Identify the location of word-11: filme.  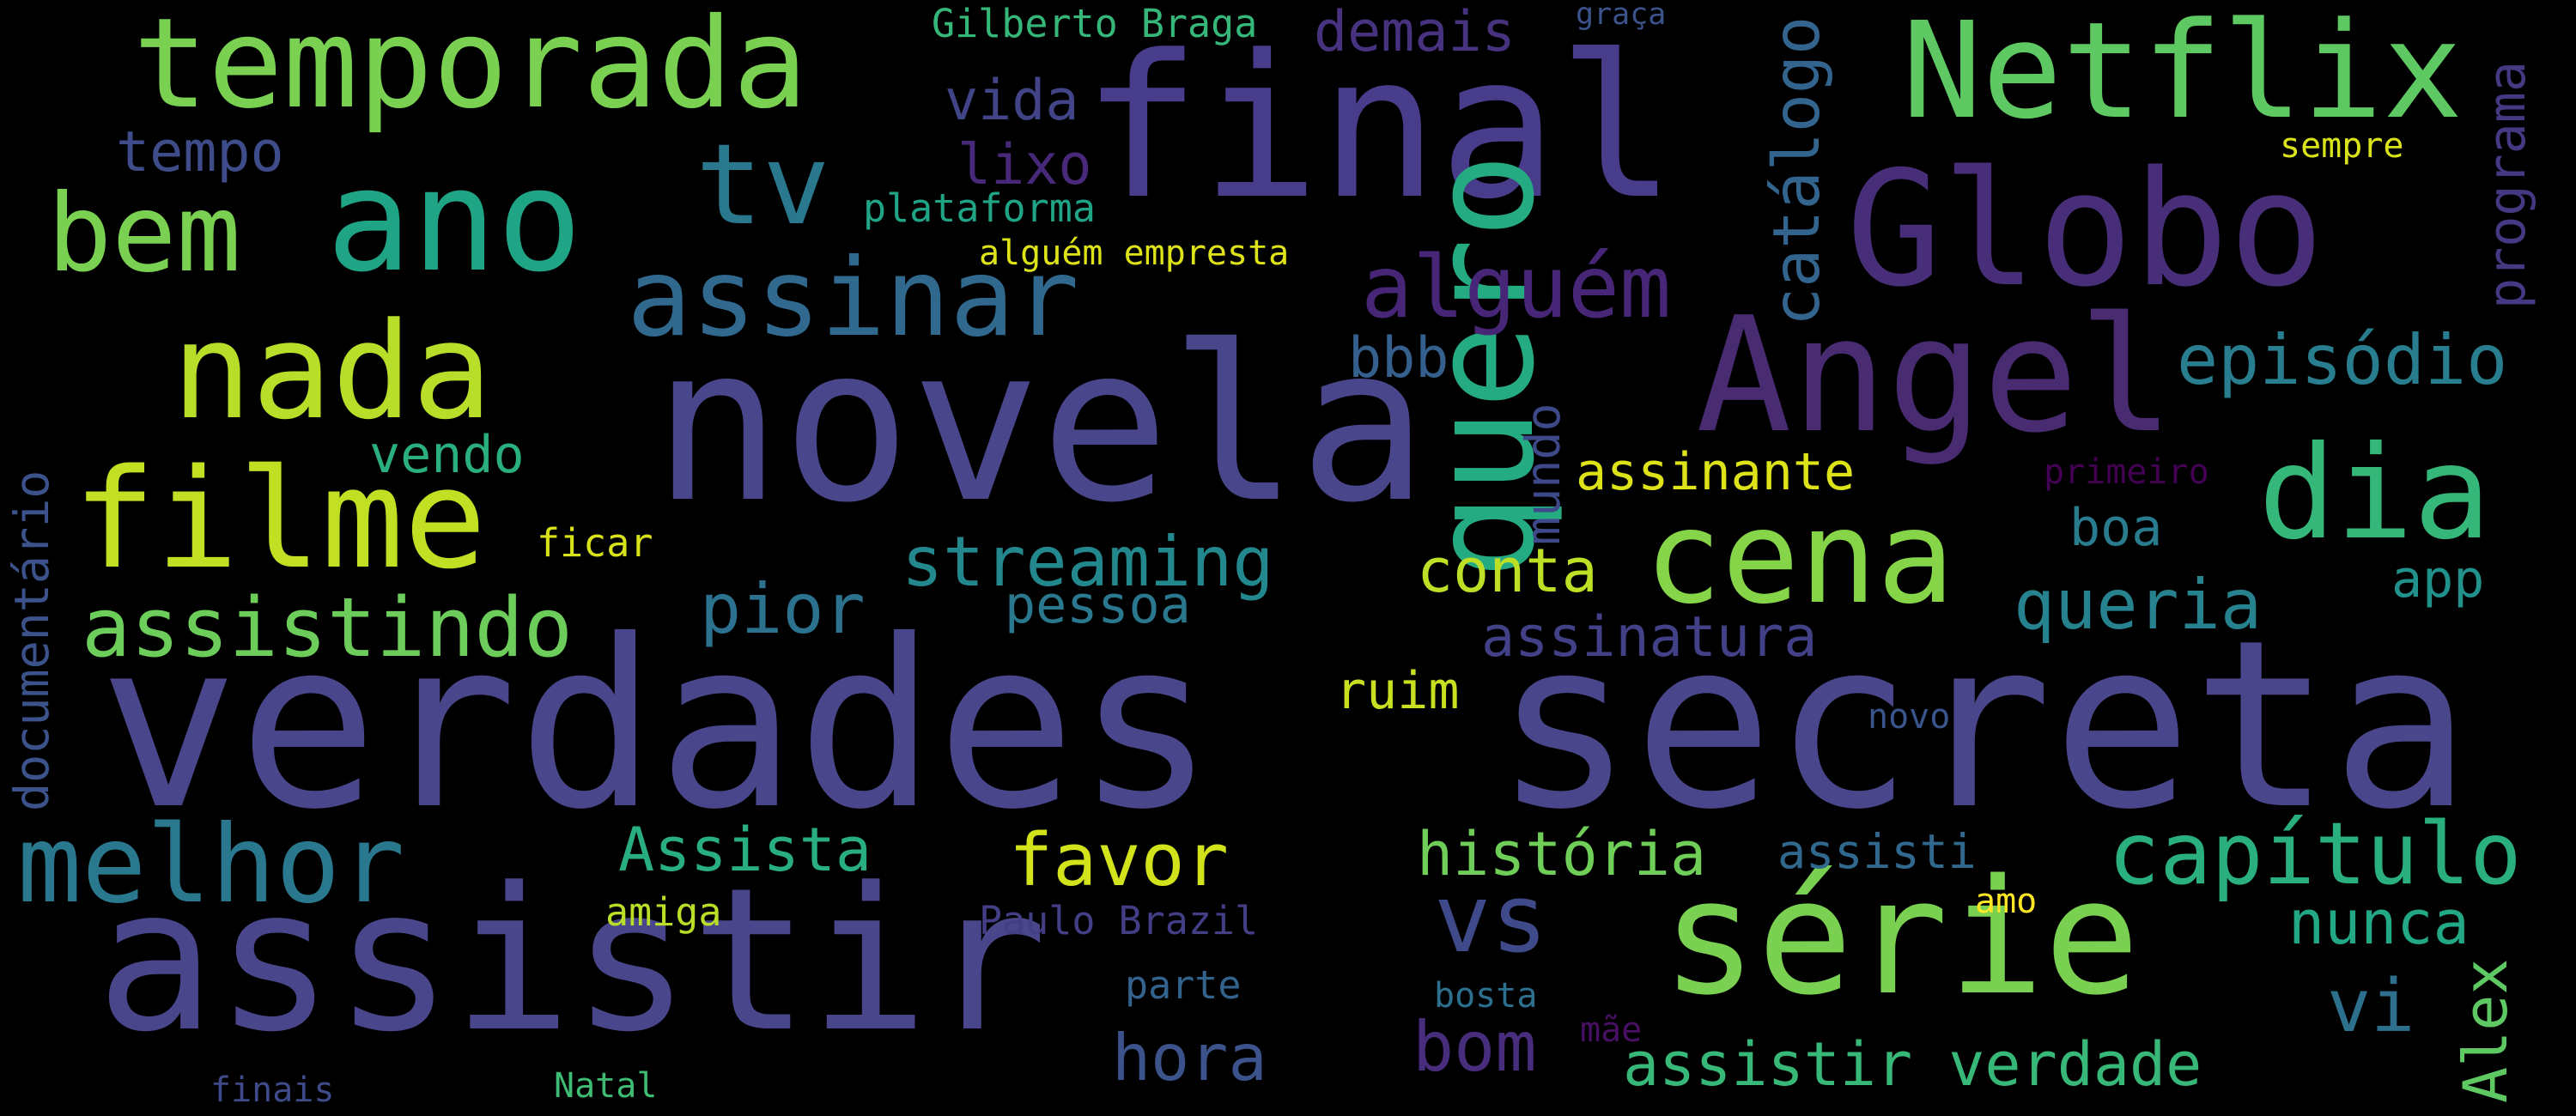
(280, 519).